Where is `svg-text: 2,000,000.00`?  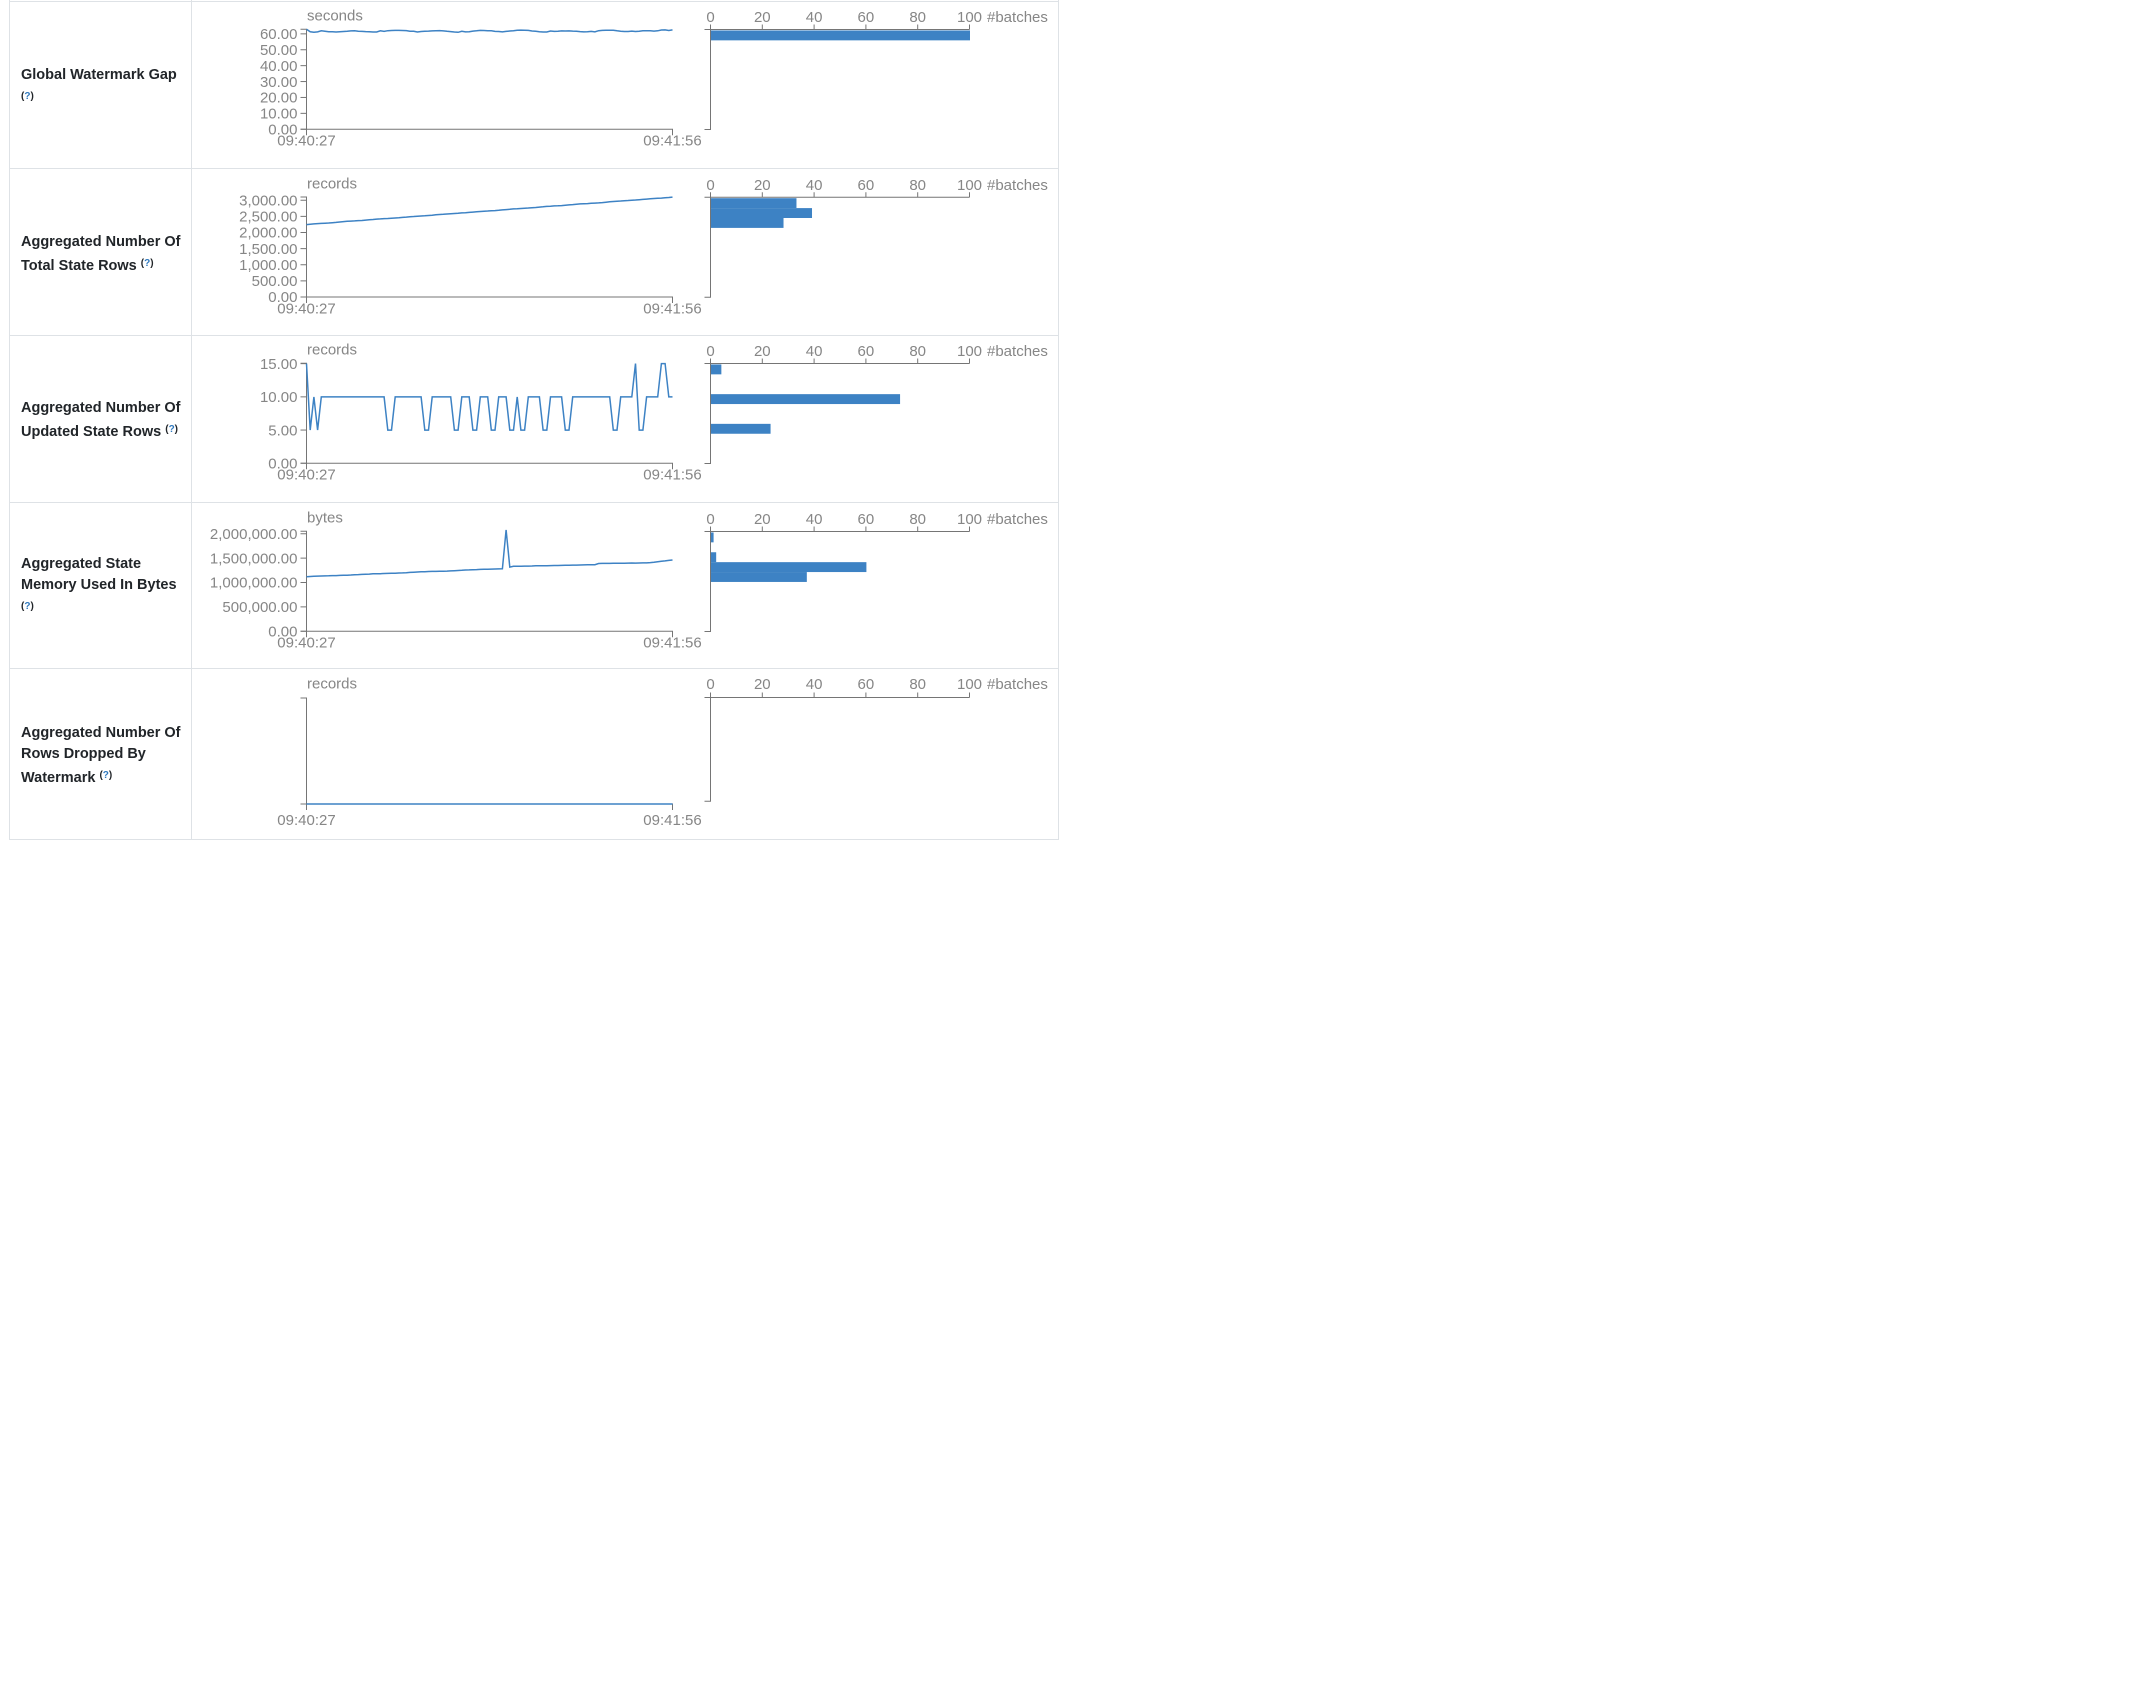 svg-text: 2,000,000.00 is located at coordinates (254, 534).